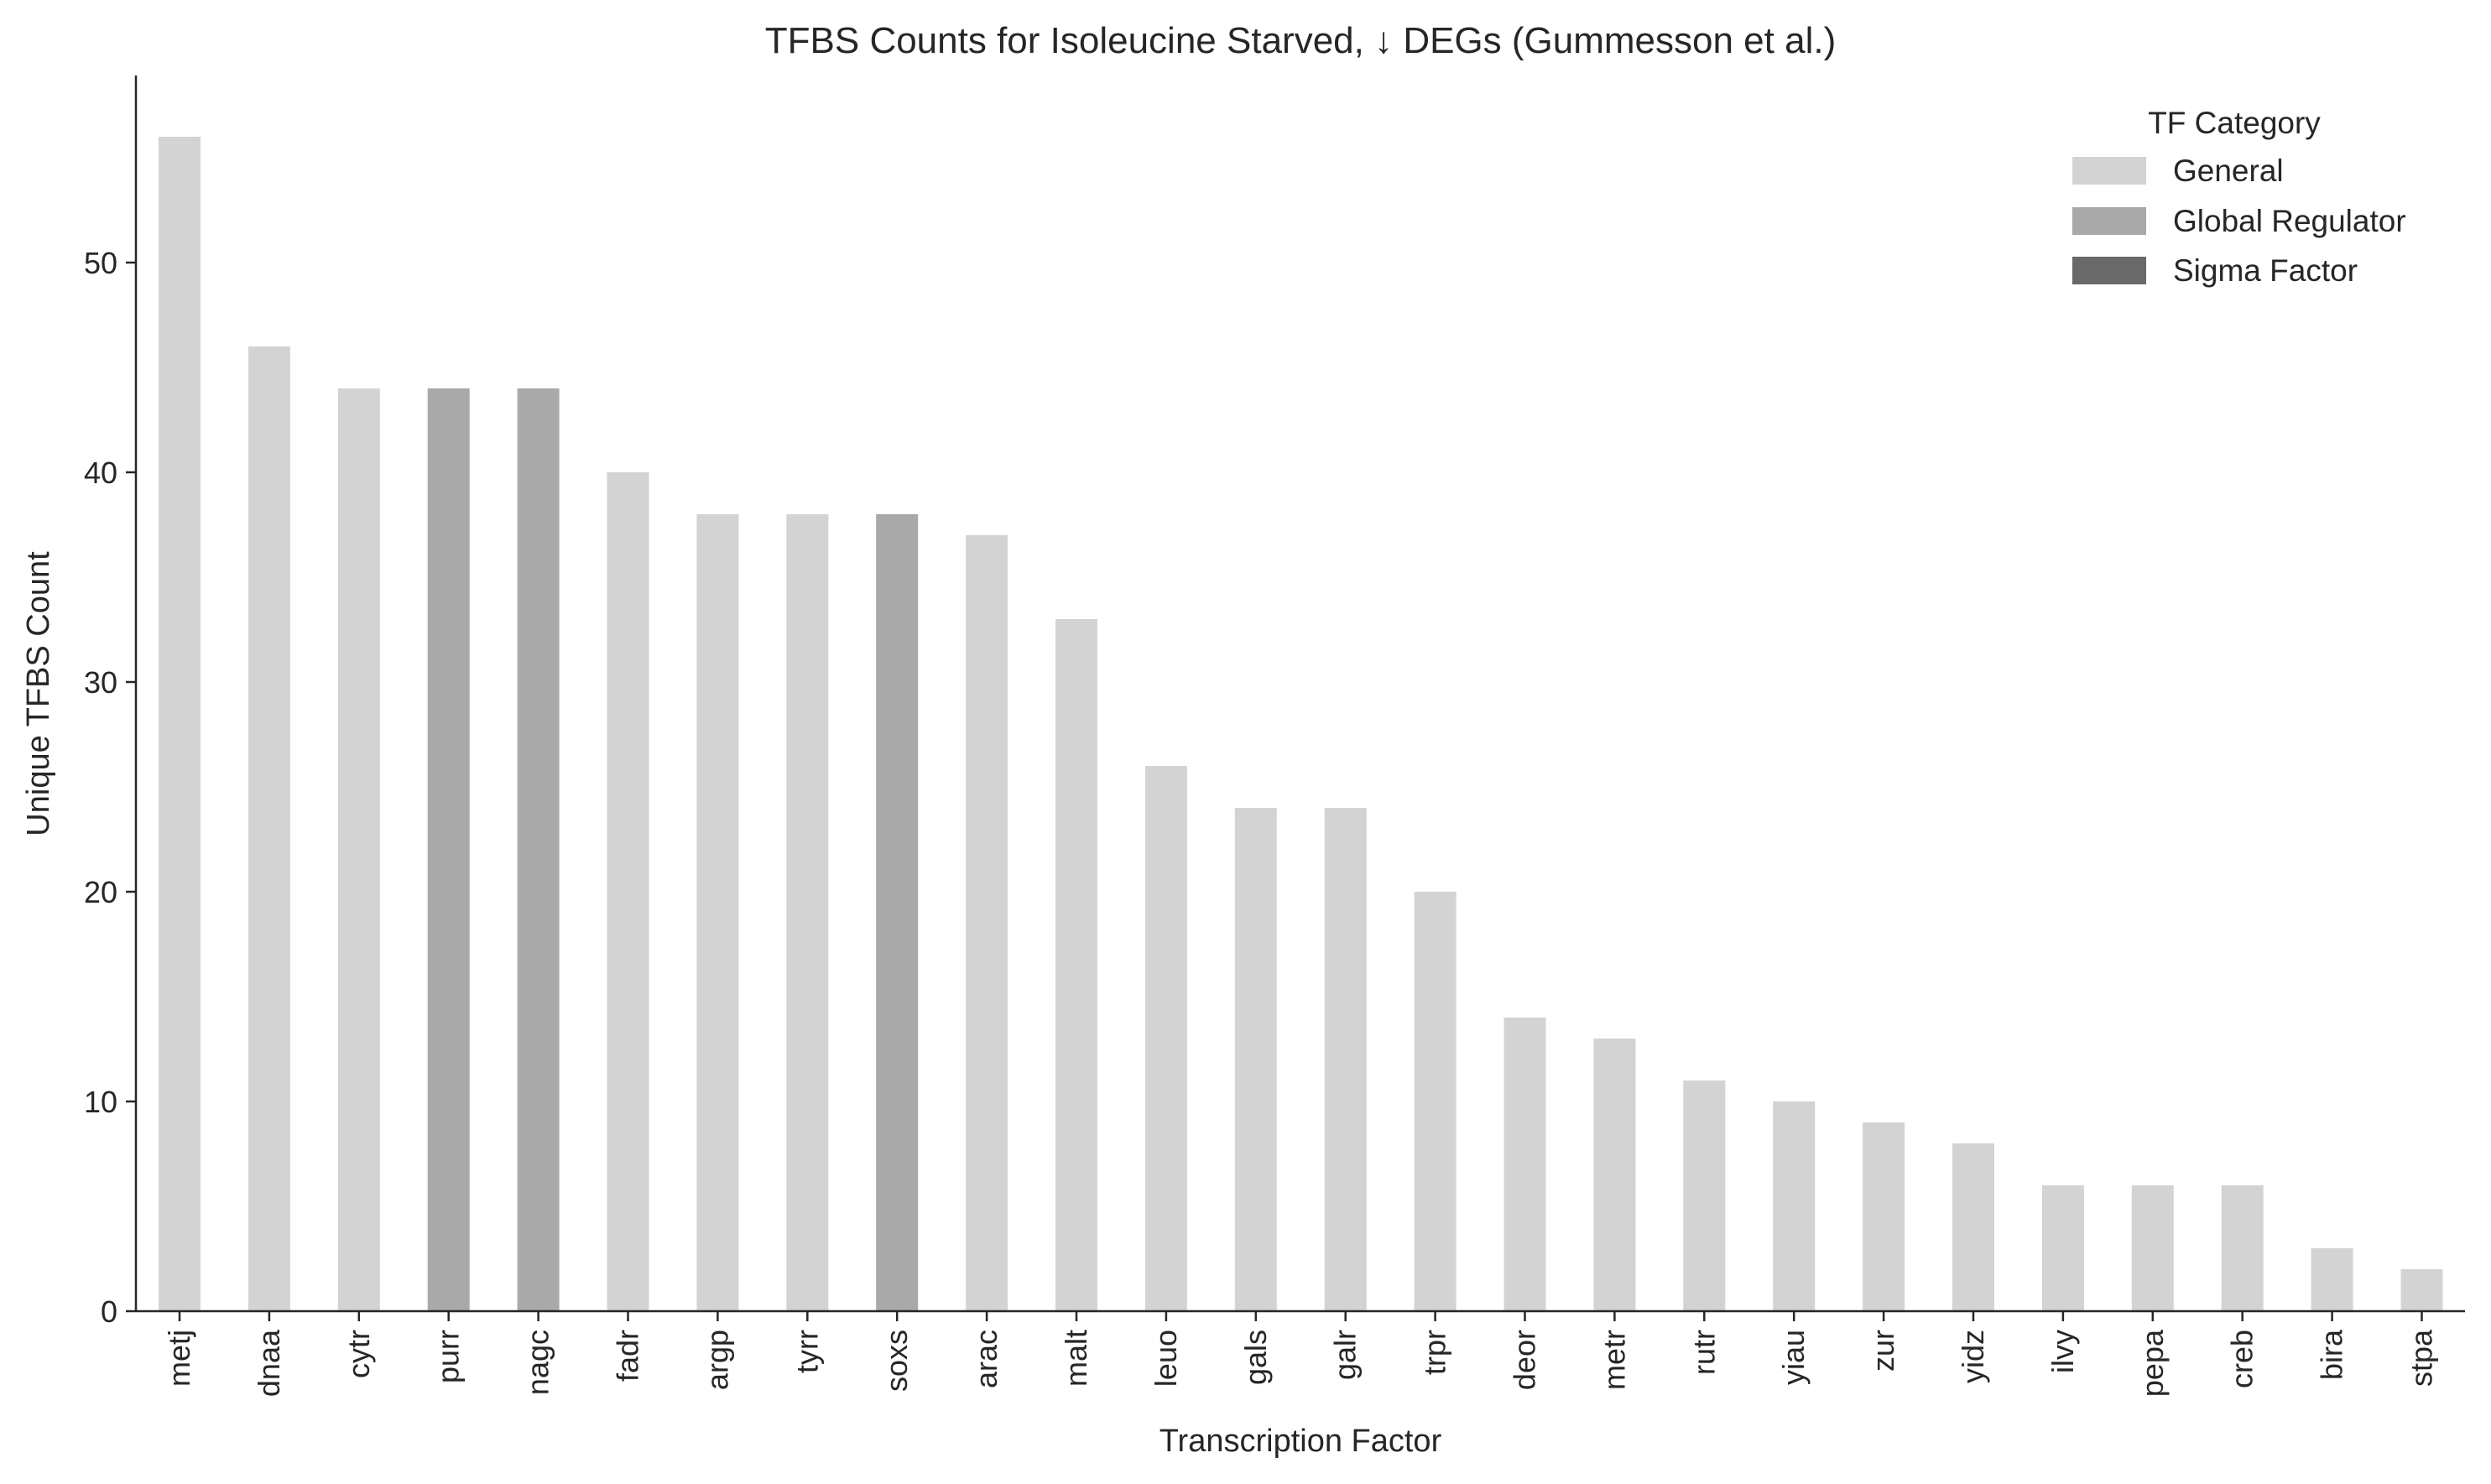  I want to click on x-tick-label-malt: malt, so click(1076, 1358).